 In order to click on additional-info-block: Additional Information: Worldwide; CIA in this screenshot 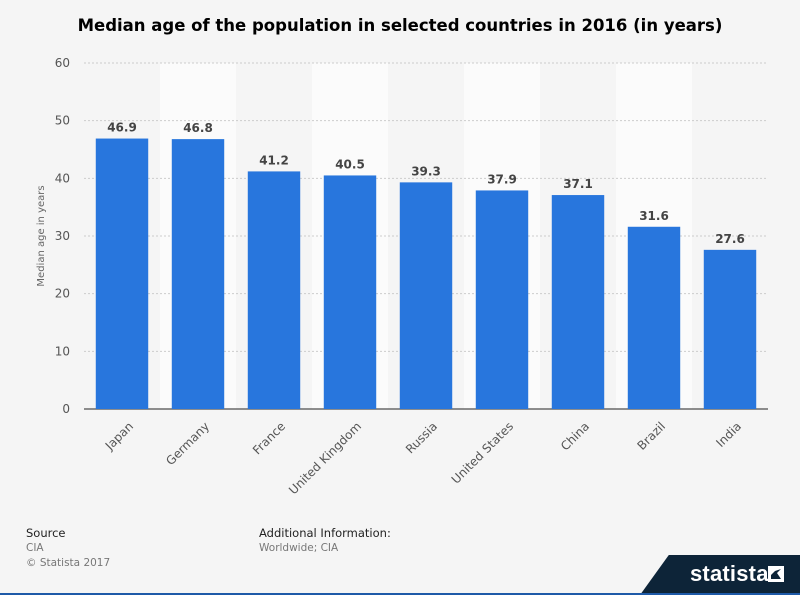, I will do `click(325, 541)`.